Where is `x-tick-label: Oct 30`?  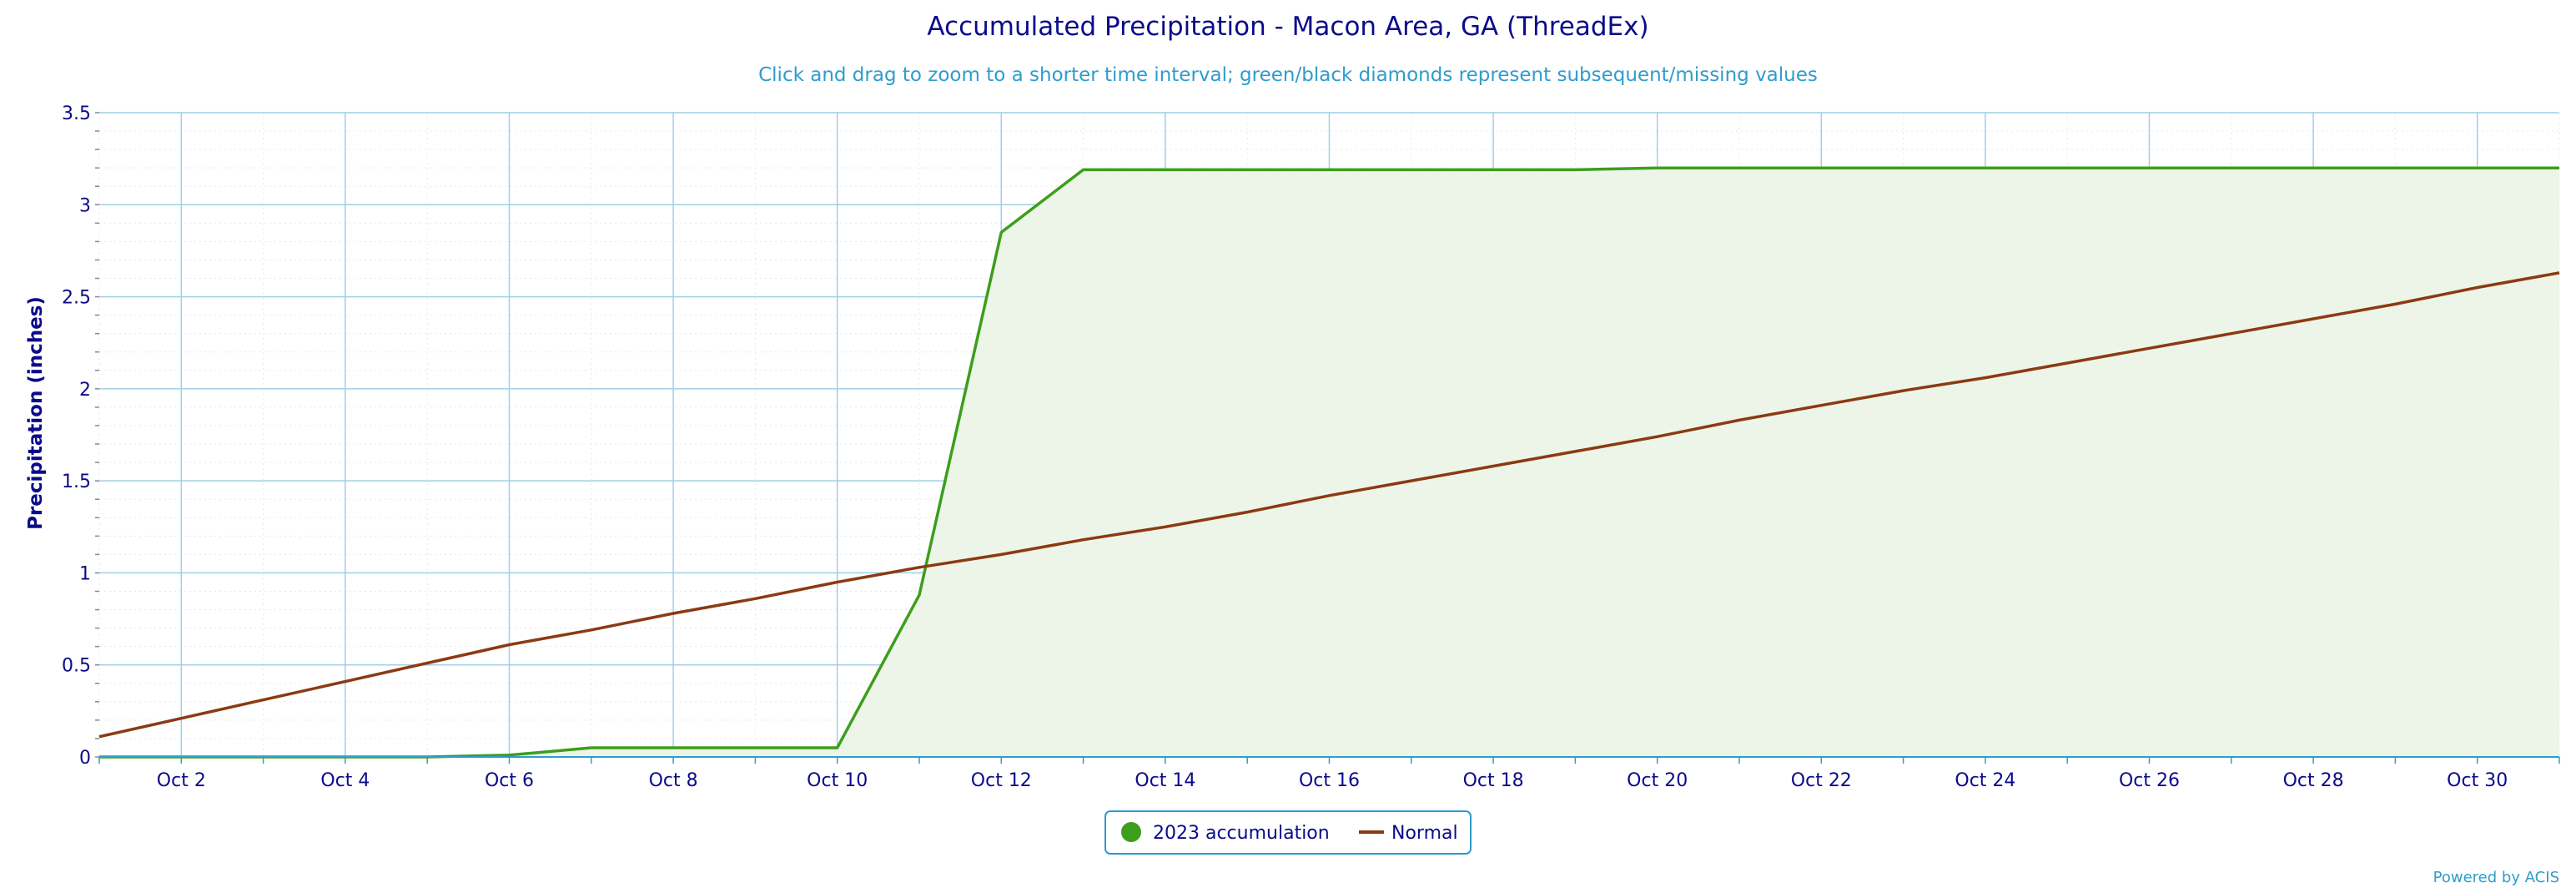 x-tick-label: Oct 30 is located at coordinates (2477, 780).